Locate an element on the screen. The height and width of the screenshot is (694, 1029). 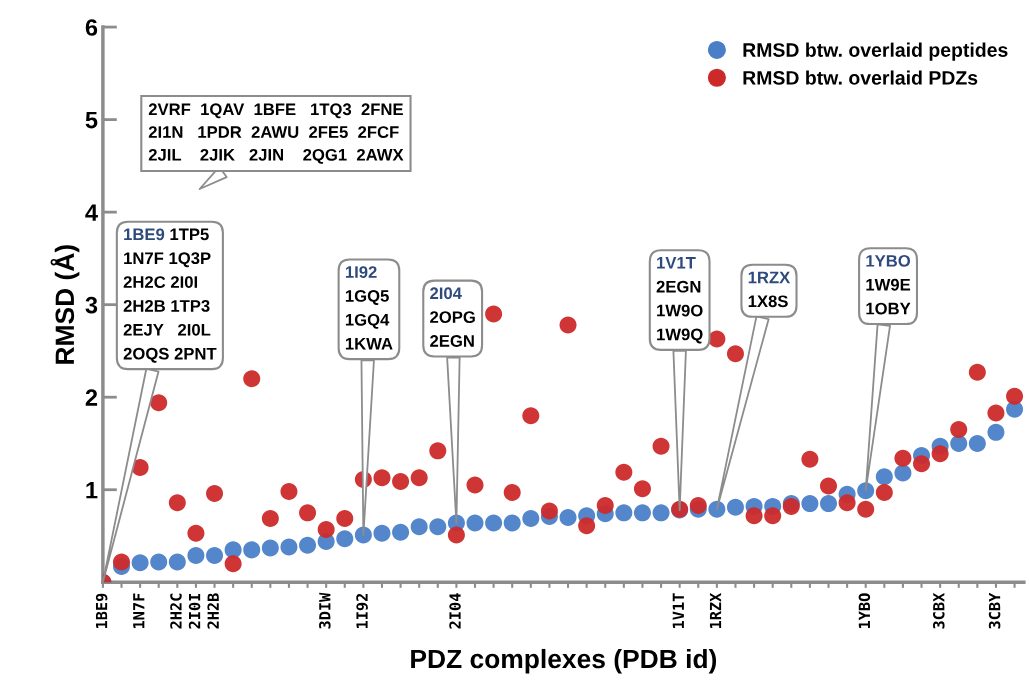
legend-label: RMSD btw. overlaid PDZs is located at coordinates (860, 77).